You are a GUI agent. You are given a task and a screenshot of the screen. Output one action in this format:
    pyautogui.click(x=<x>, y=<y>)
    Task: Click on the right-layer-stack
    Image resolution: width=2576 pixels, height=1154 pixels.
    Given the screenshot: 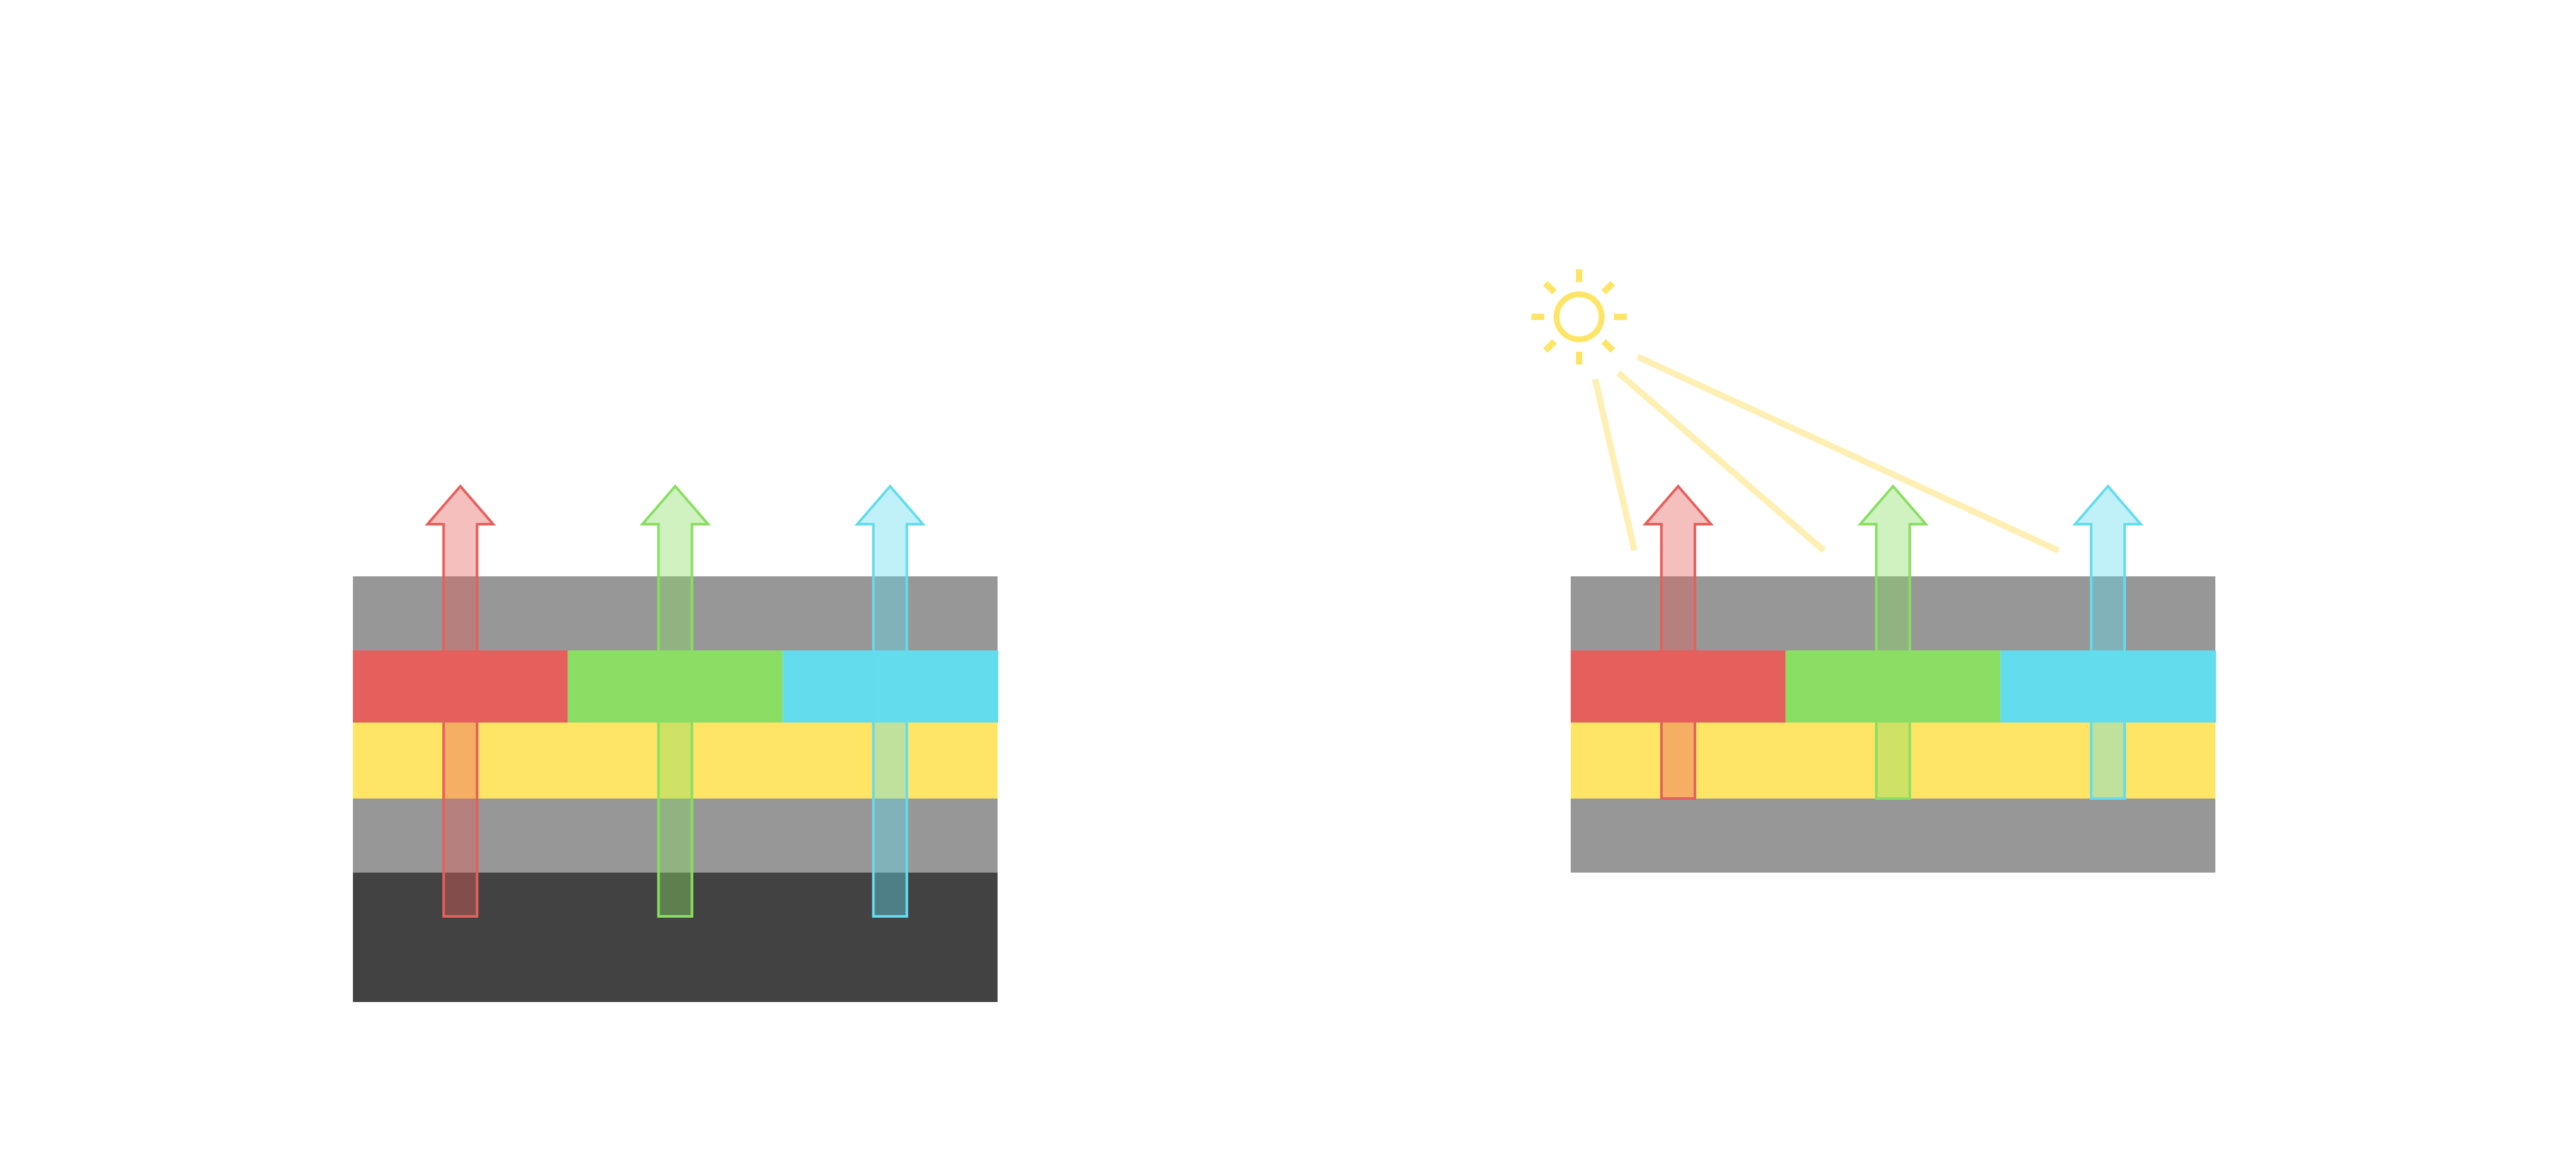 What is the action you would take?
    pyautogui.click(x=1894, y=678)
    